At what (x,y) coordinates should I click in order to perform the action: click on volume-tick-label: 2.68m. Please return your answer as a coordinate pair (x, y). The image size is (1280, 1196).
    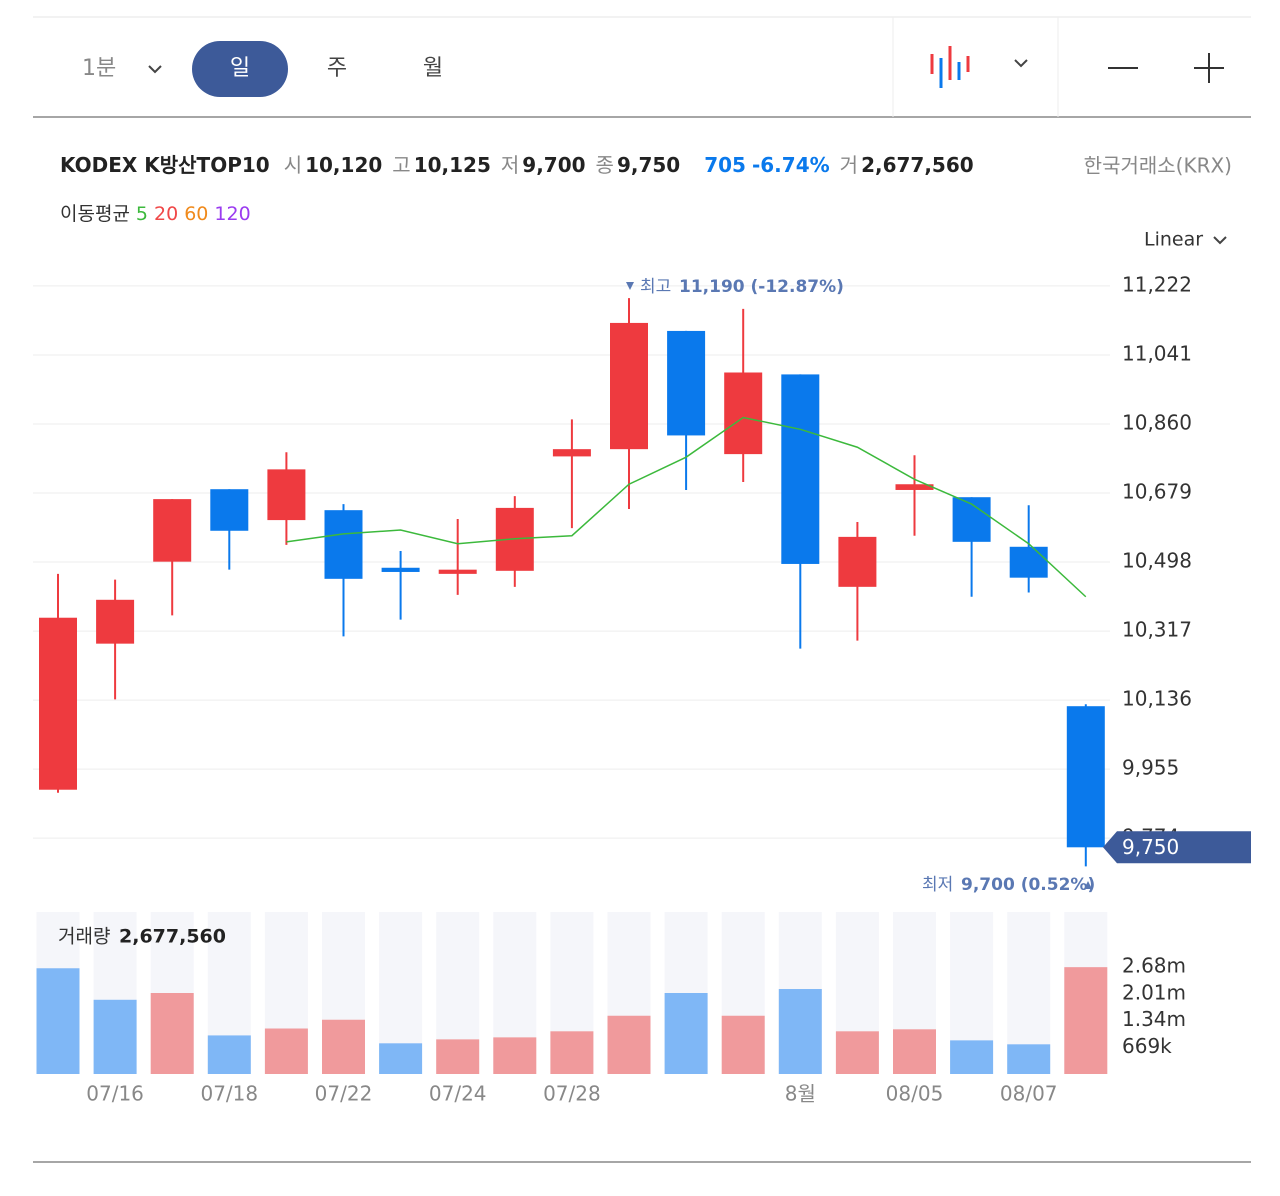
    Looking at the image, I should click on (1154, 966).